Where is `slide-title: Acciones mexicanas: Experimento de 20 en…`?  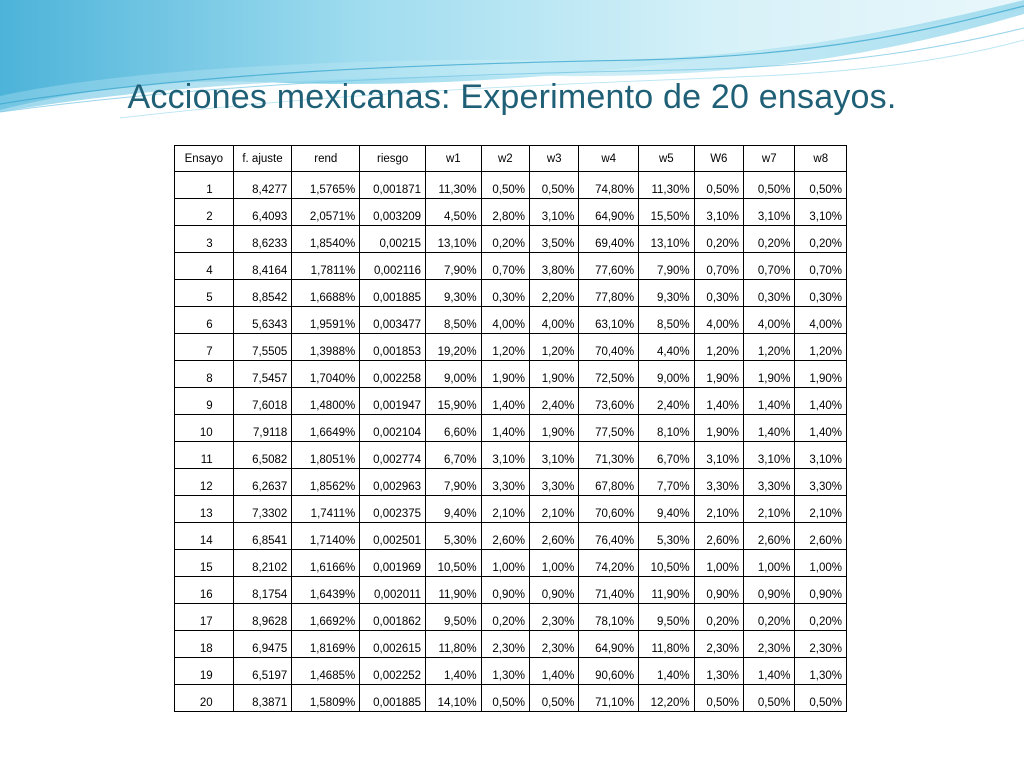
slide-title: Acciones mexicanas: Experimento de 20 en… is located at coordinates (512, 97).